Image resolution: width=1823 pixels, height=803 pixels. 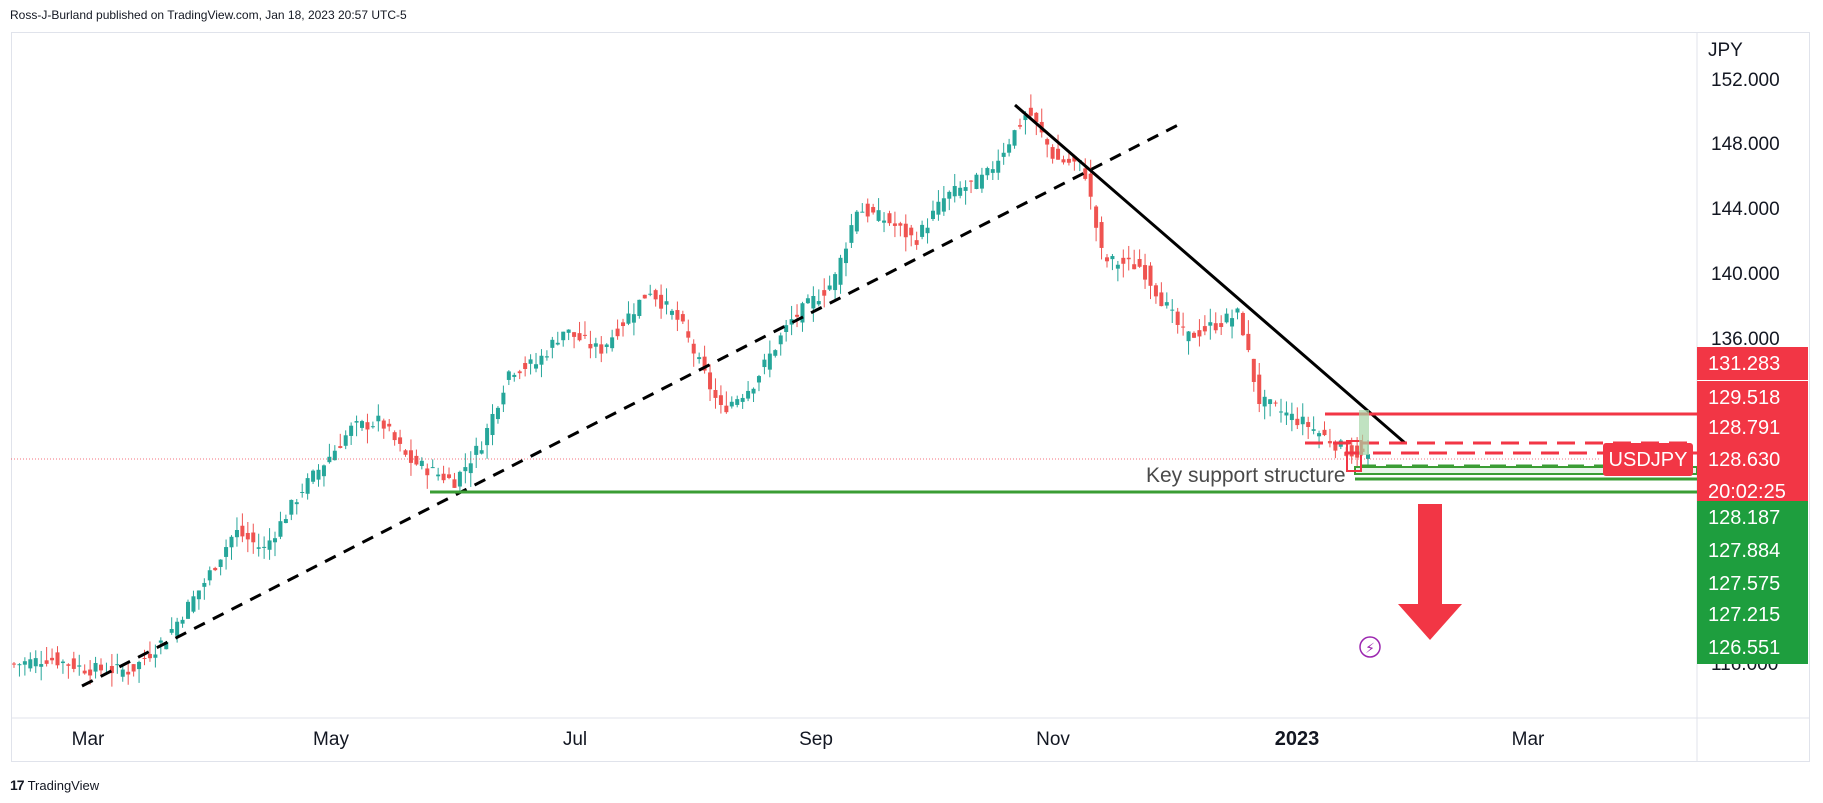 I want to click on symbol-label: USDJPY, so click(x=1648, y=460).